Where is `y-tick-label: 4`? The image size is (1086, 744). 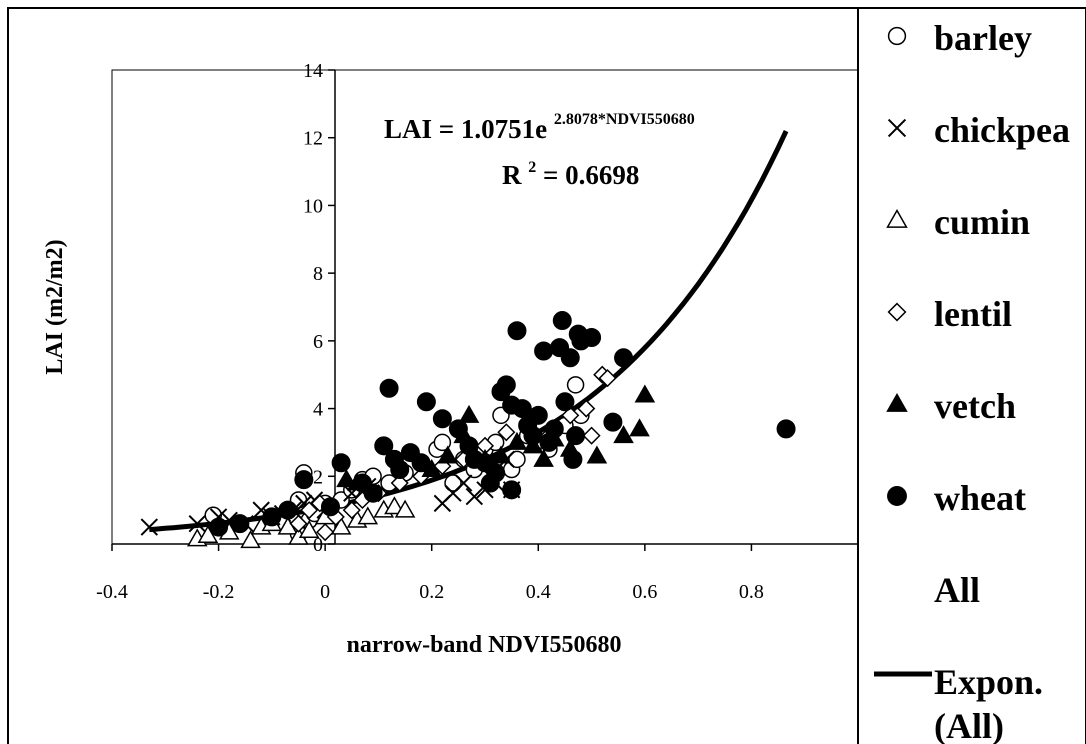
y-tick-label: 4 is located at coordinates (318, 410).